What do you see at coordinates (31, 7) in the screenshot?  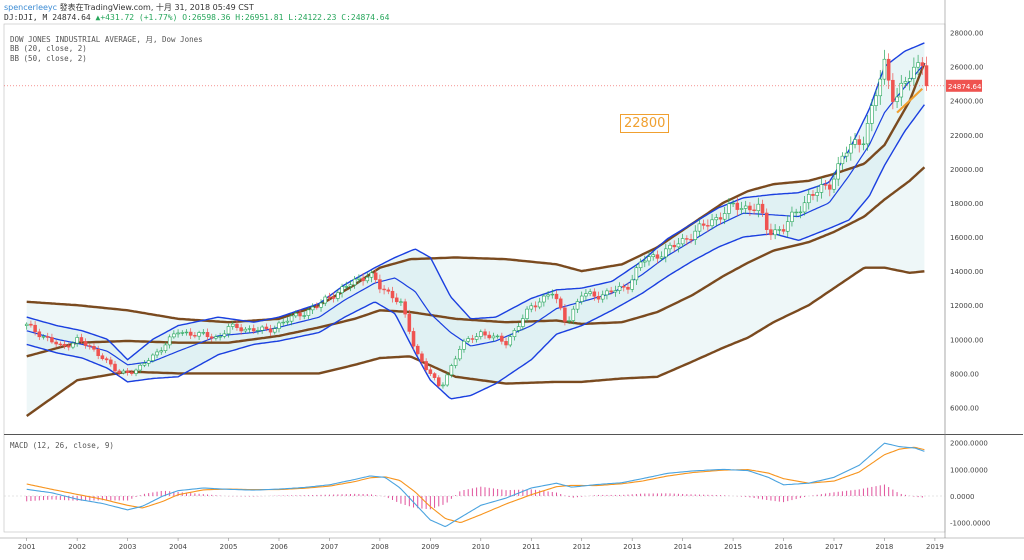 I see `author-link: spencerleeyc` at bounding box center [31, 7].